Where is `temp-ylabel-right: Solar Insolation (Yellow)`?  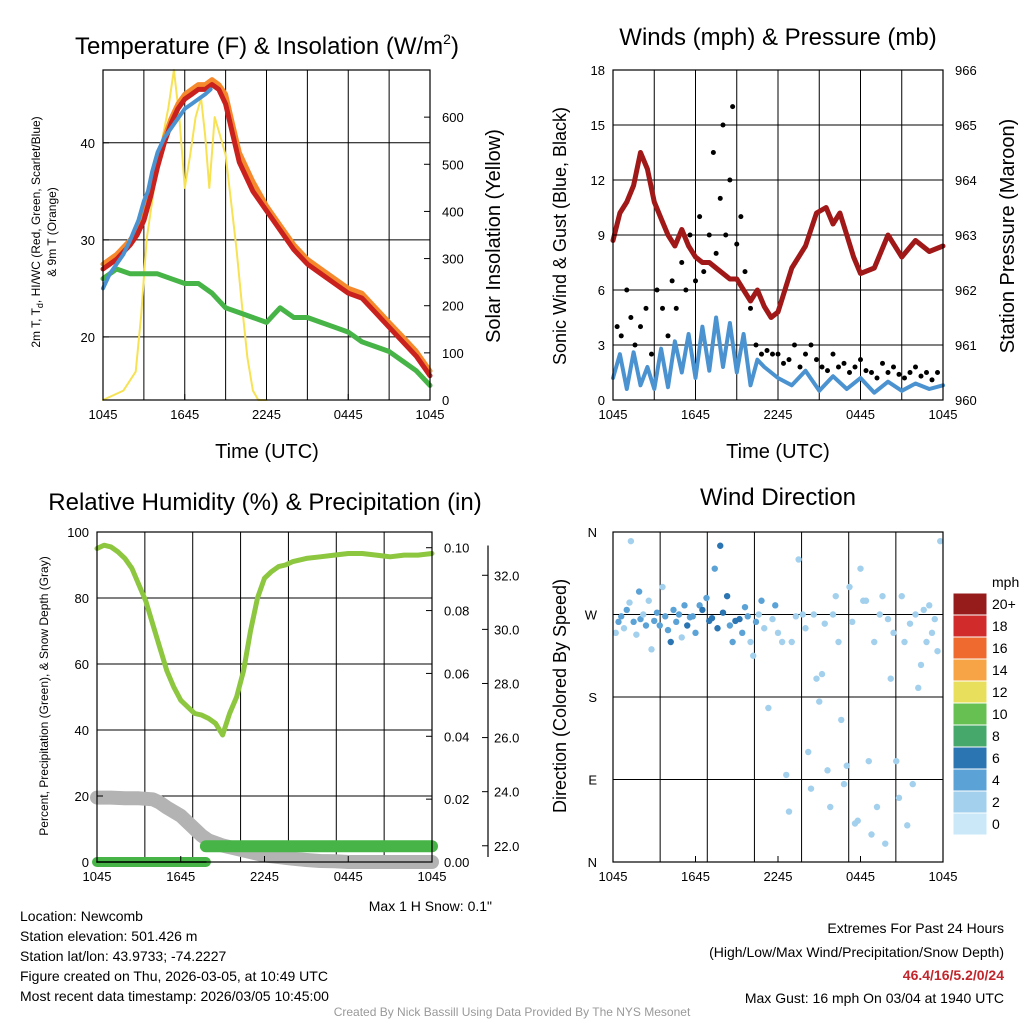 temp-ylabel-right: Solar Insolation (Yellow) is located at coordinates (494, 236).